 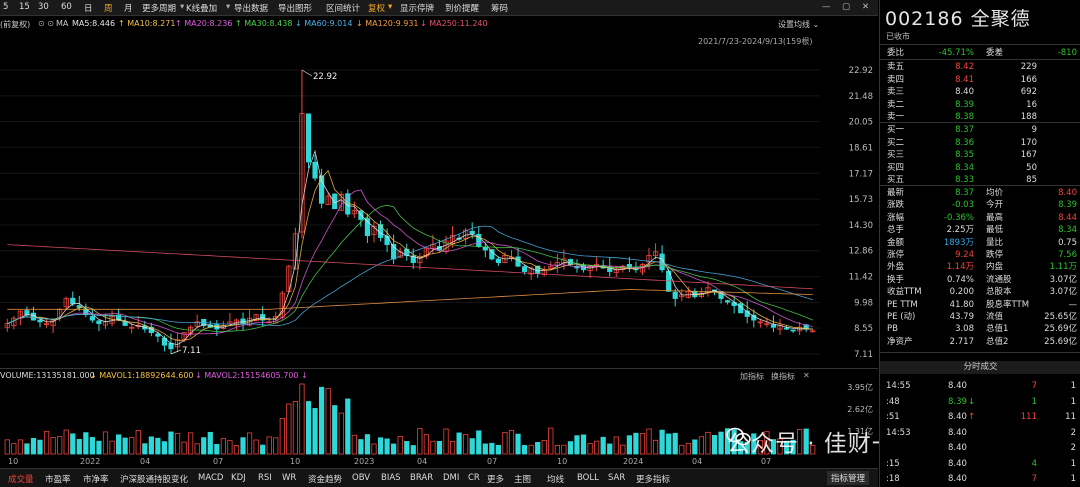 What do you see at coordinates (377, 9) in the screenshot?
I see `toolbar-item-12: 复权` at bounding box center [377, 9].